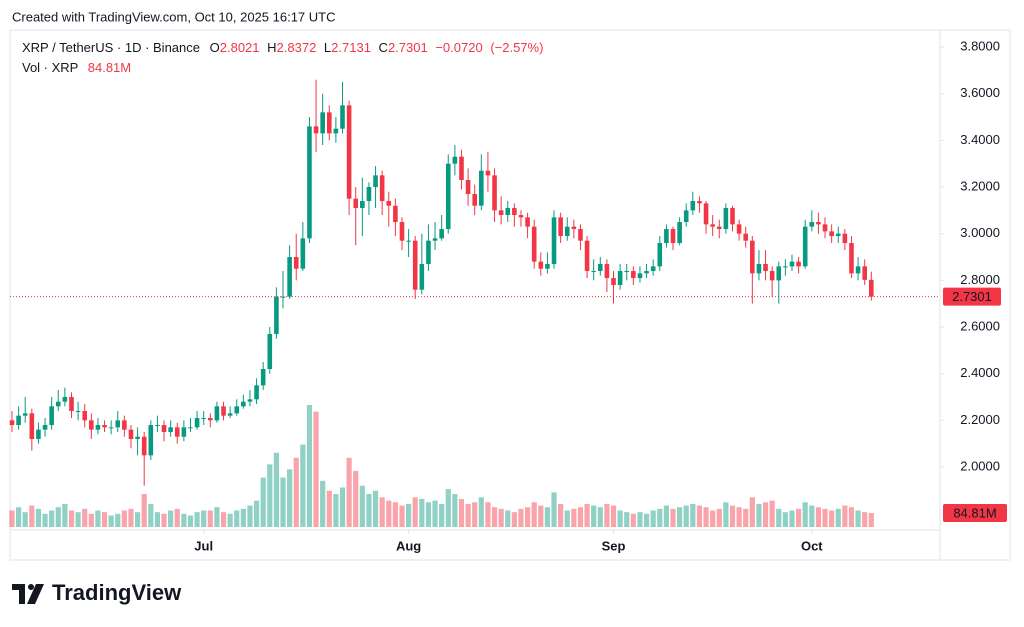 The image size is (1024, 627). I want to click on ohlc-value: 2.8021, so click(240, 47).